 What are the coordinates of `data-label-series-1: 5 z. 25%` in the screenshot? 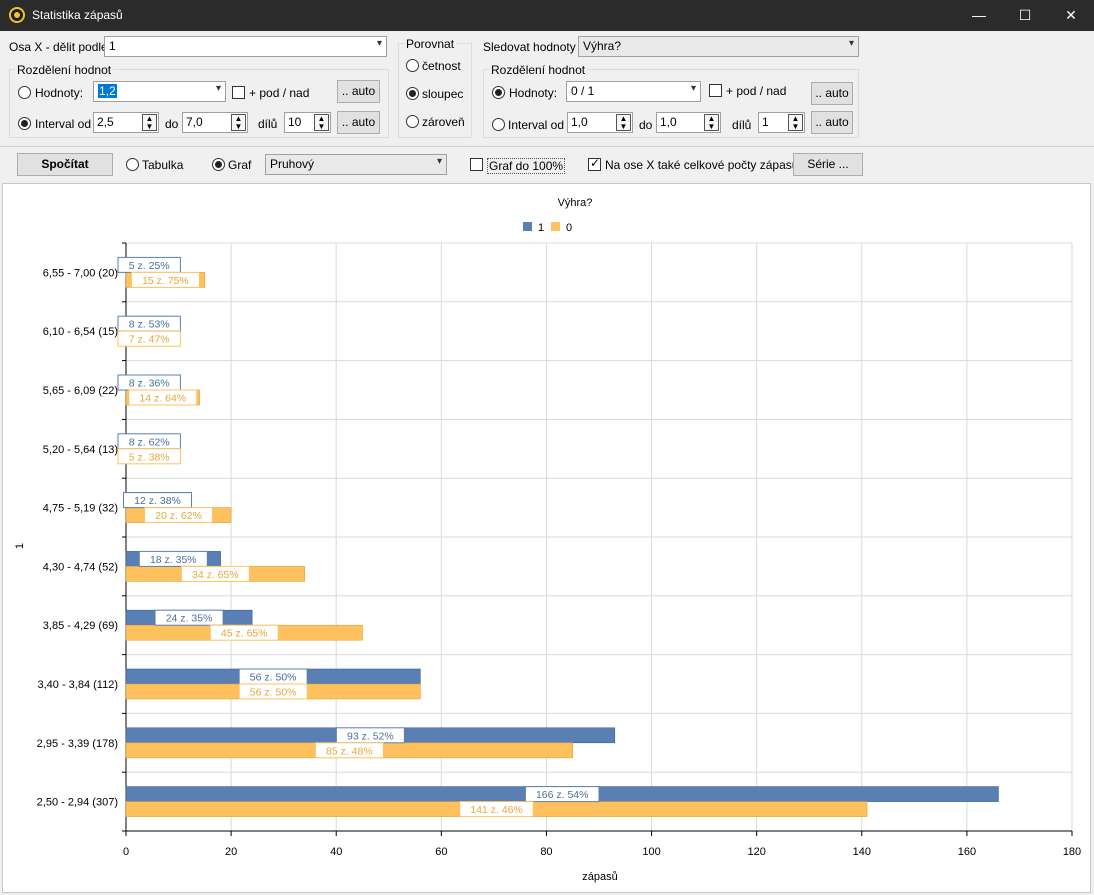 It's located at (149, 266).